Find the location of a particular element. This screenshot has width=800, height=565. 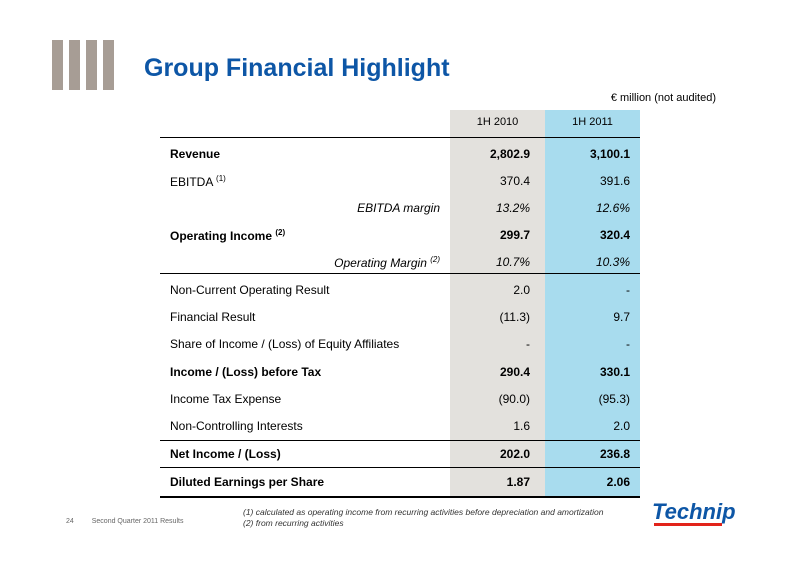

units-note: € million (not audited) is located at coordinates (663, 98).